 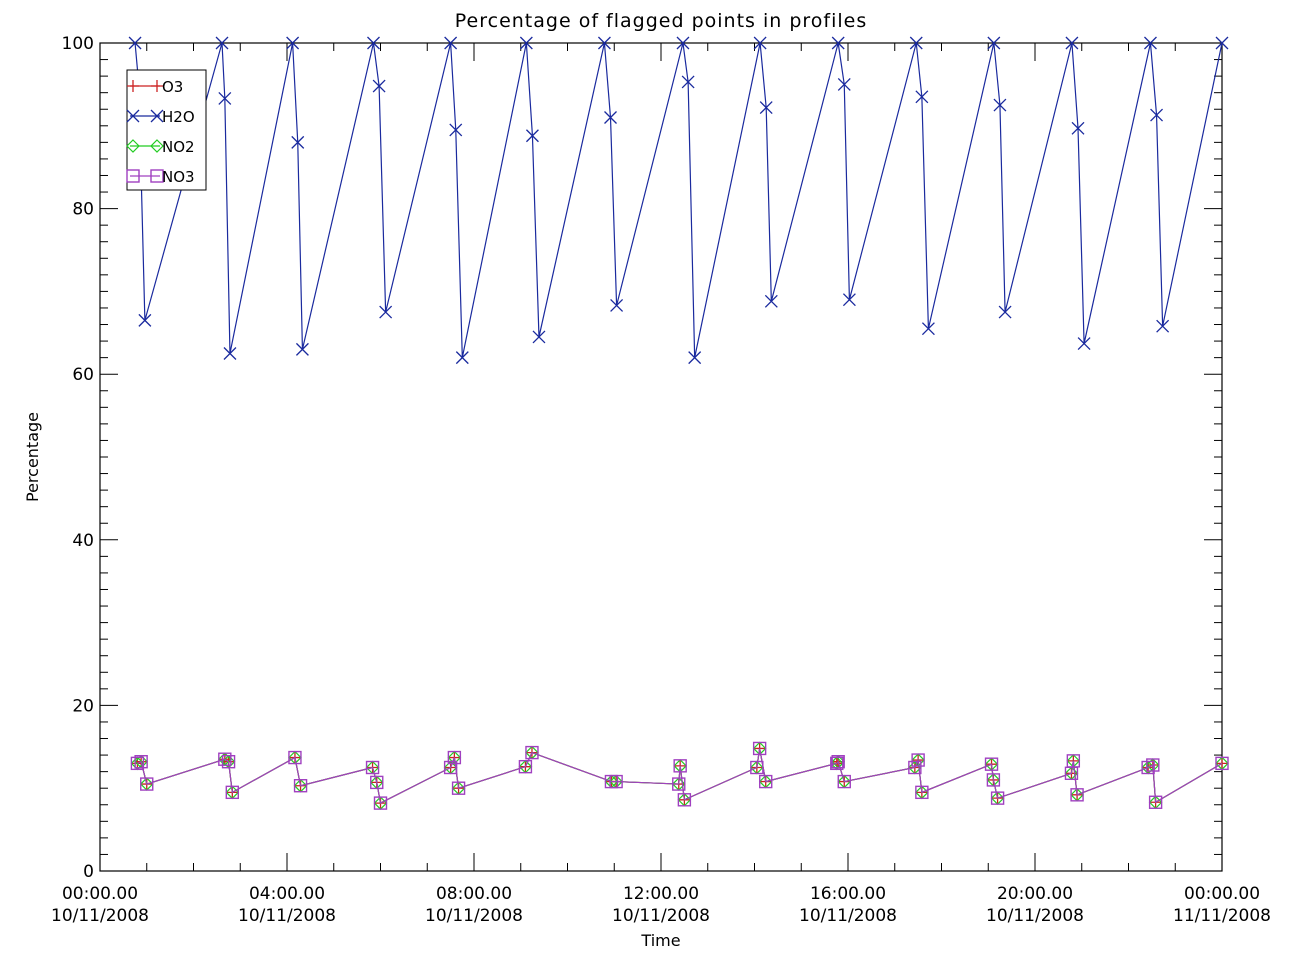 I want to click on x-tick-label-time: 00:00.00, so click(x=100, y=894).